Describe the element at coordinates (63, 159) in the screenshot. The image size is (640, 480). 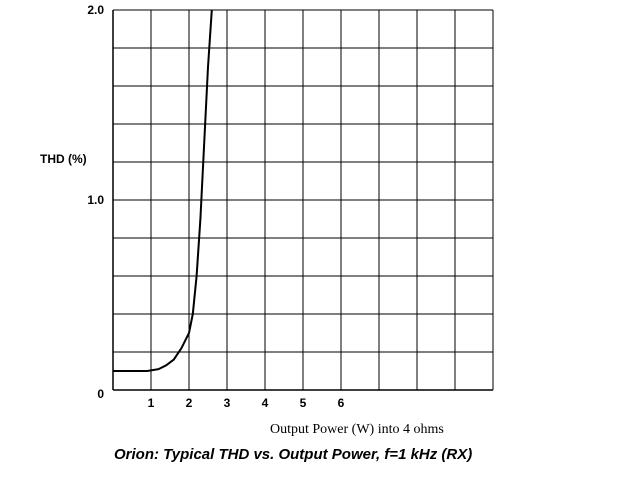
I see `y-axis-label: THD (%)` at that location.